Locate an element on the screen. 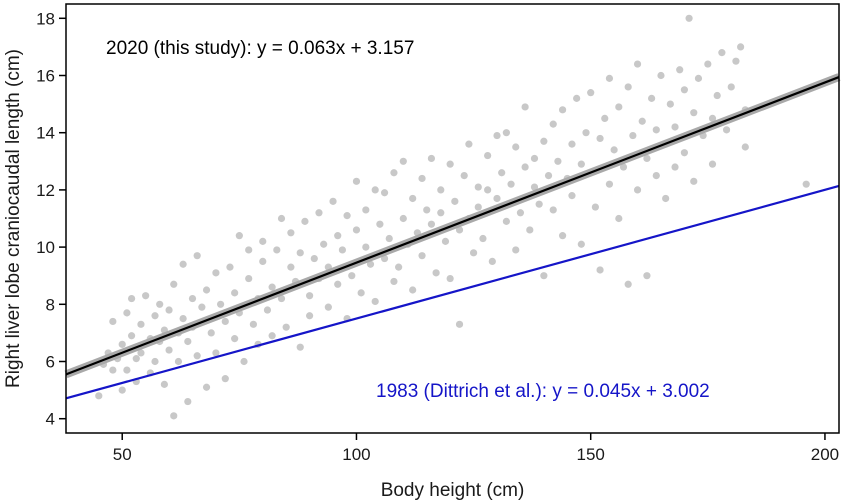 The image size is (850, 503). y-tick-label: 4 is located at coordinates (50, 419).